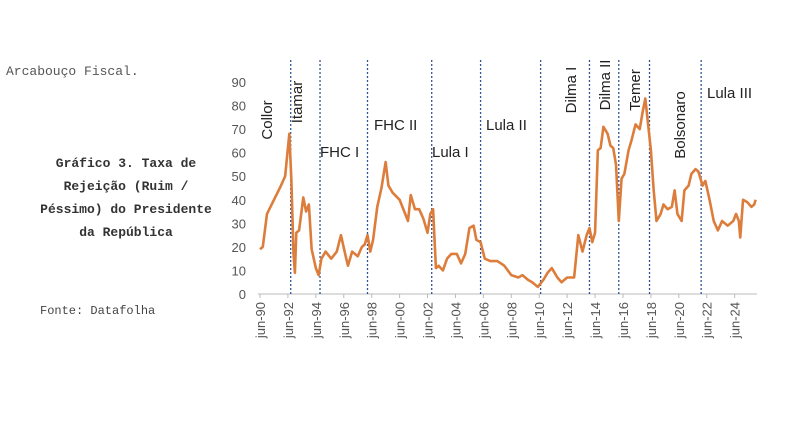 This screenshot has height=440, width=800. What do you see at coordinates (395, 125) in the screenshot?
I see `period-label: FHC II` at bounding box center [395, 125].